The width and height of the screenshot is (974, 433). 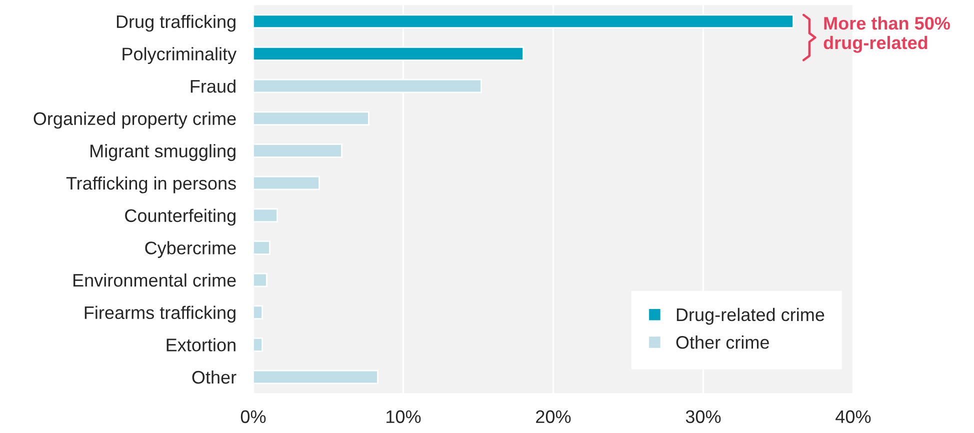 I want to click on y-tick-label: Counterfeiting, so click(x=180, y=217).